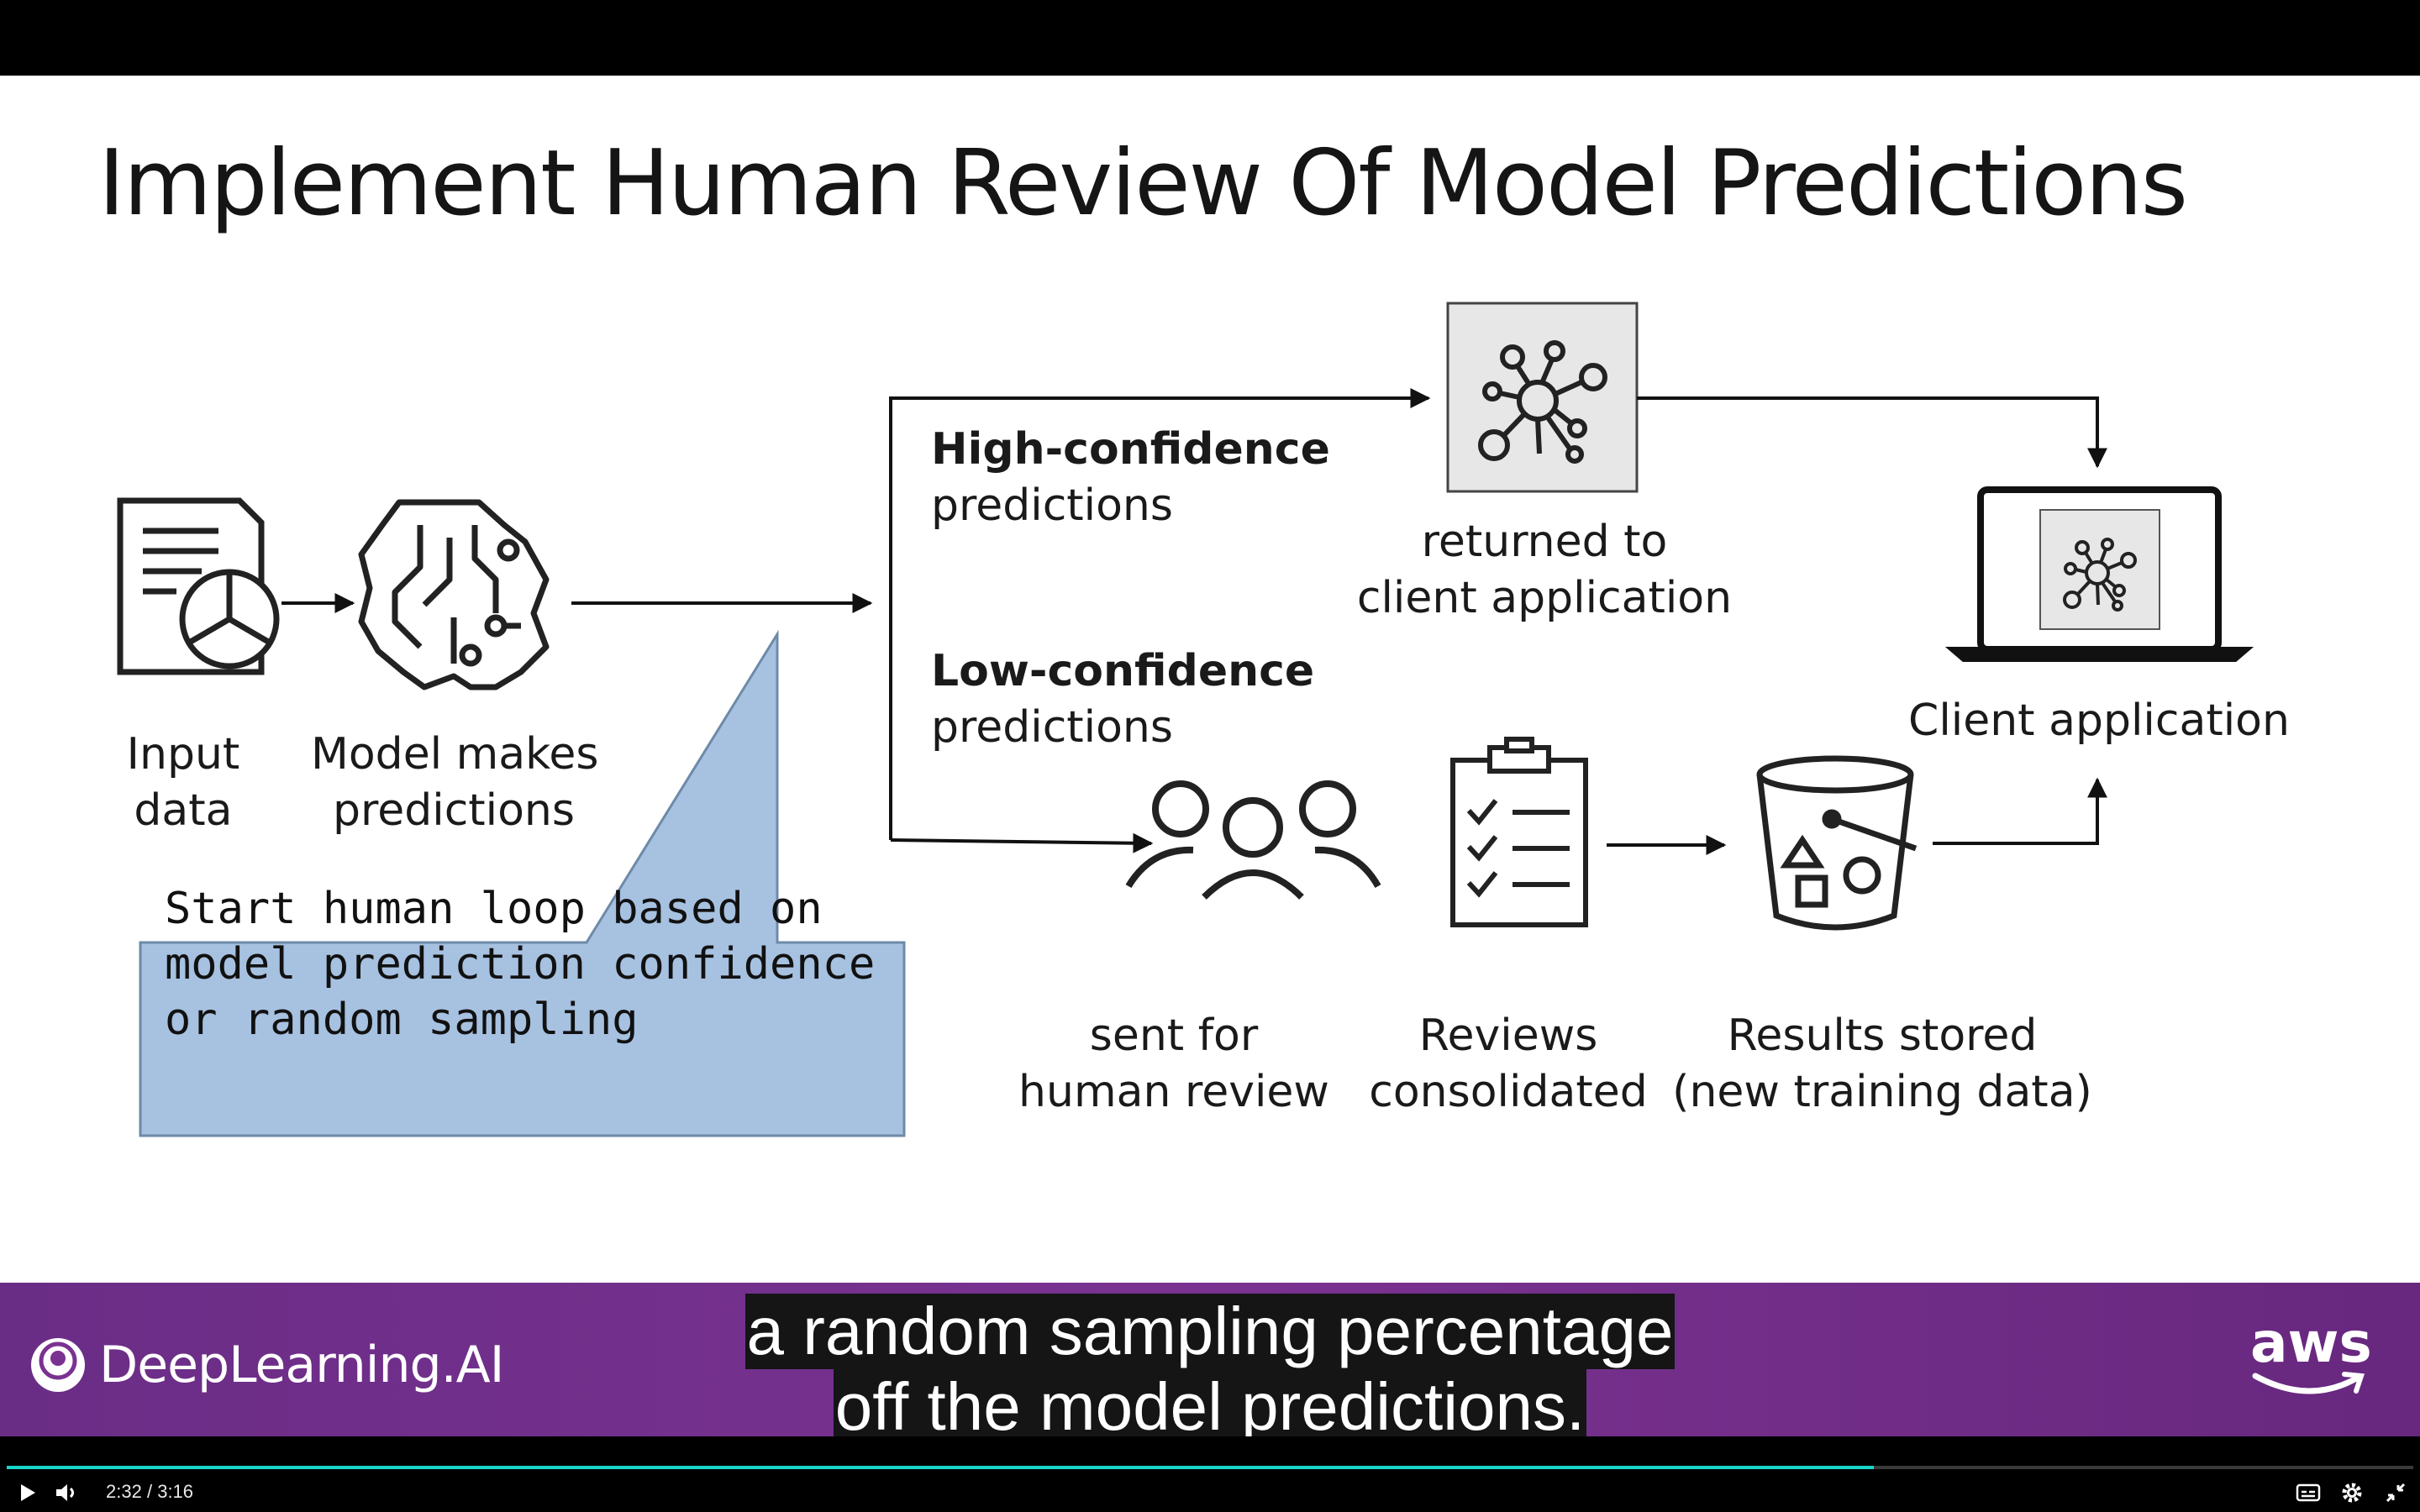 The height and width of the screenshot is (1512, 2420). What do you see at coordinates (2352, 1492) in the screenshot?
I see `settings-gear-icon` at bounding box center [2352, 1492].